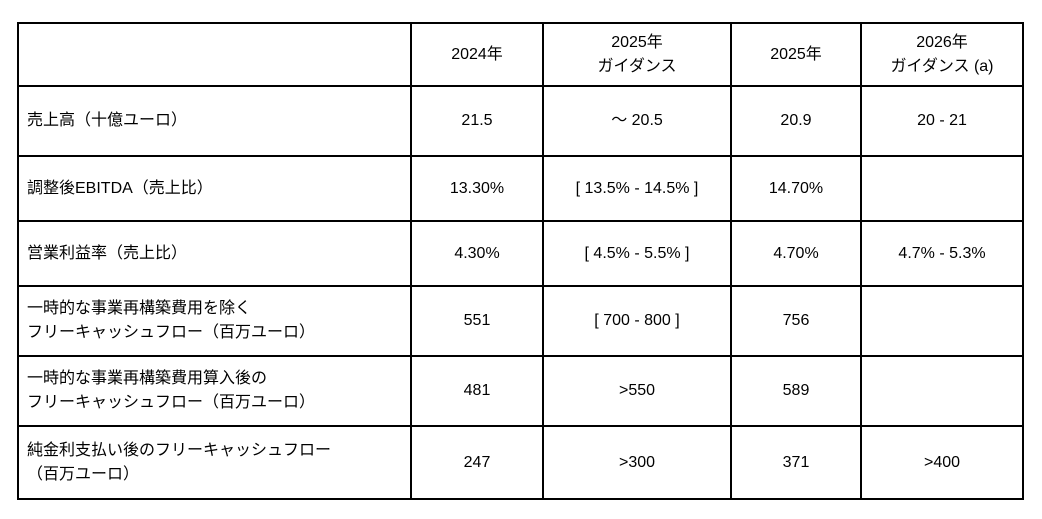 The width and height of the screenshot is (1042, 519). What do you see at coordinates (477, 321) in the screenshot?
I see `value-cell: 551` at bounding box center [477, 321].